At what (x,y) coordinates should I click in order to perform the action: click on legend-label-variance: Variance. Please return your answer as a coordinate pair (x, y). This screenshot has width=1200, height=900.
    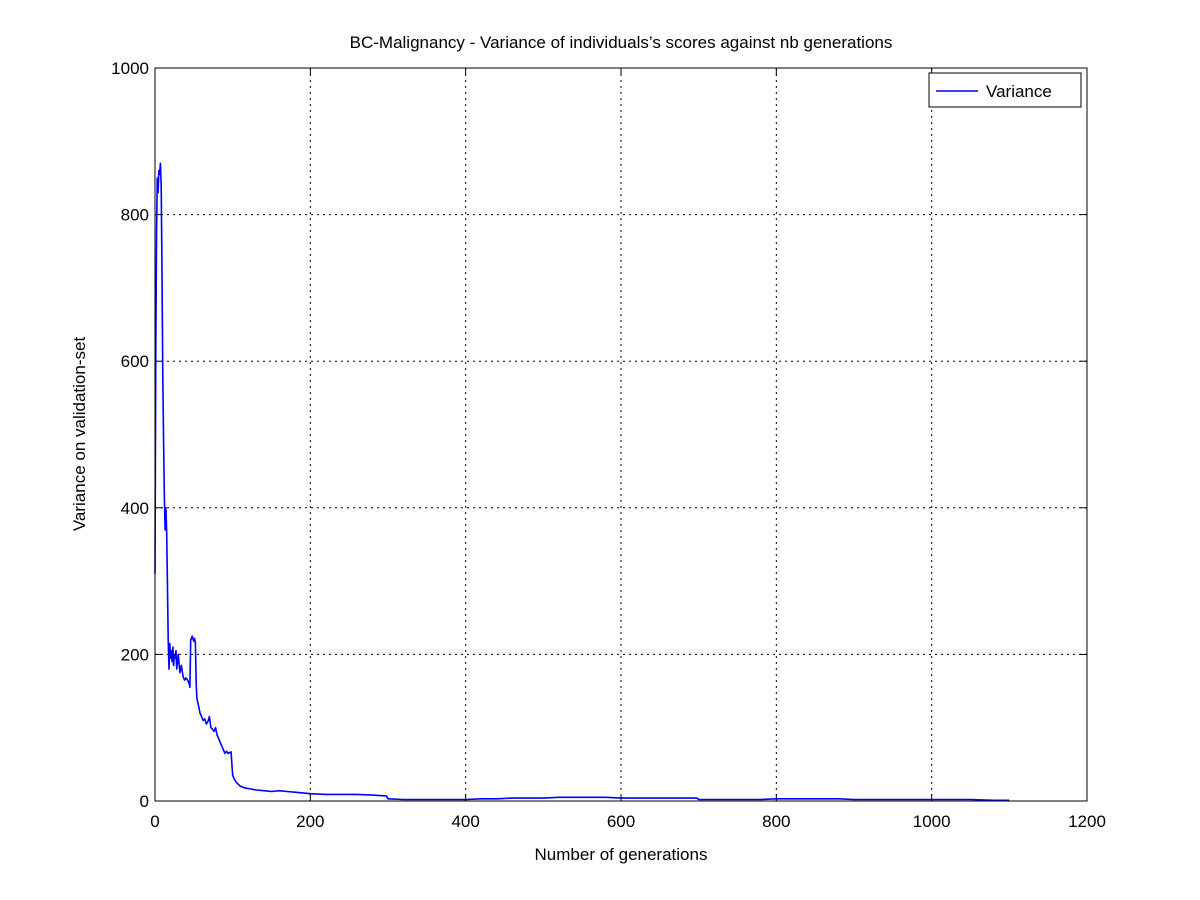
    Looking at the image, I should click on (1019, 91).